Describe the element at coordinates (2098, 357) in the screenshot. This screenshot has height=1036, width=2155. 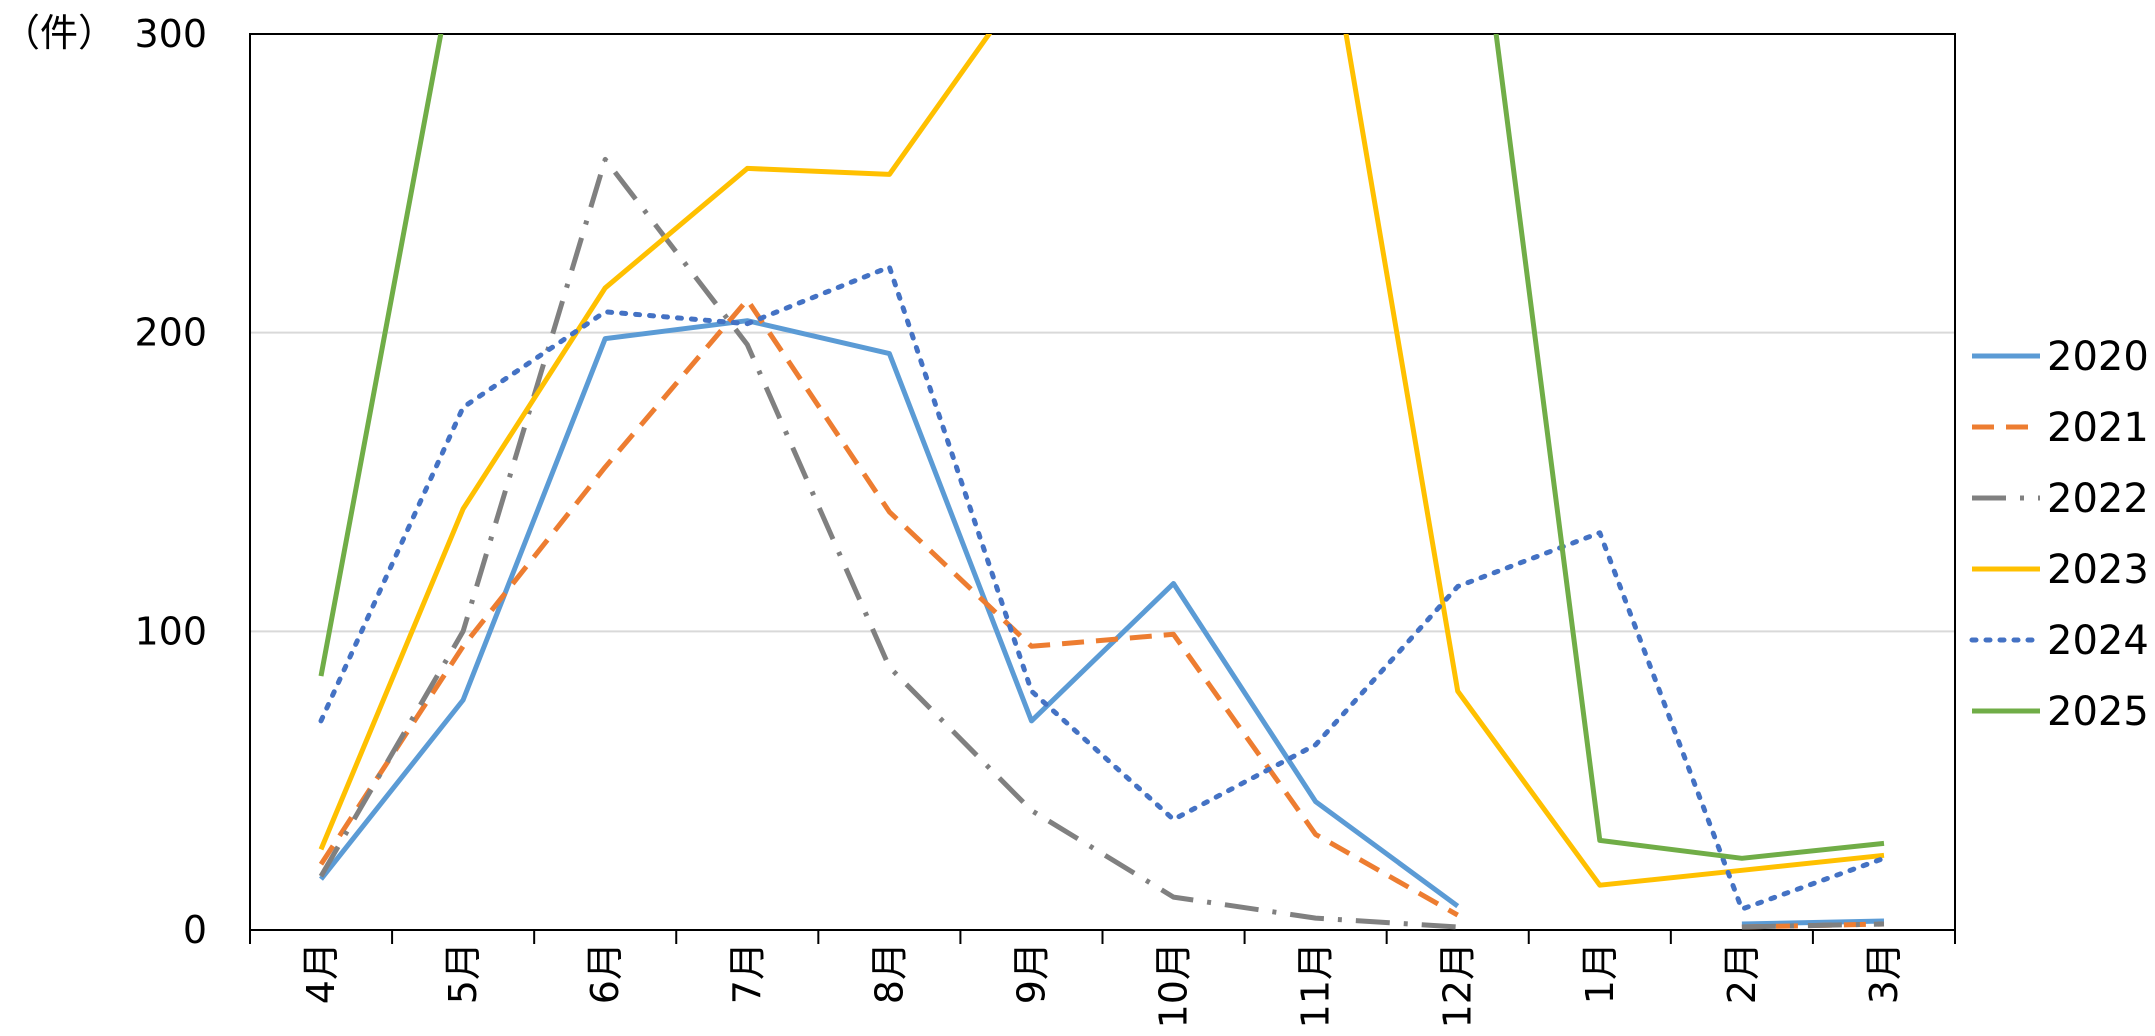
I see `legend-label: 2020` at that location.